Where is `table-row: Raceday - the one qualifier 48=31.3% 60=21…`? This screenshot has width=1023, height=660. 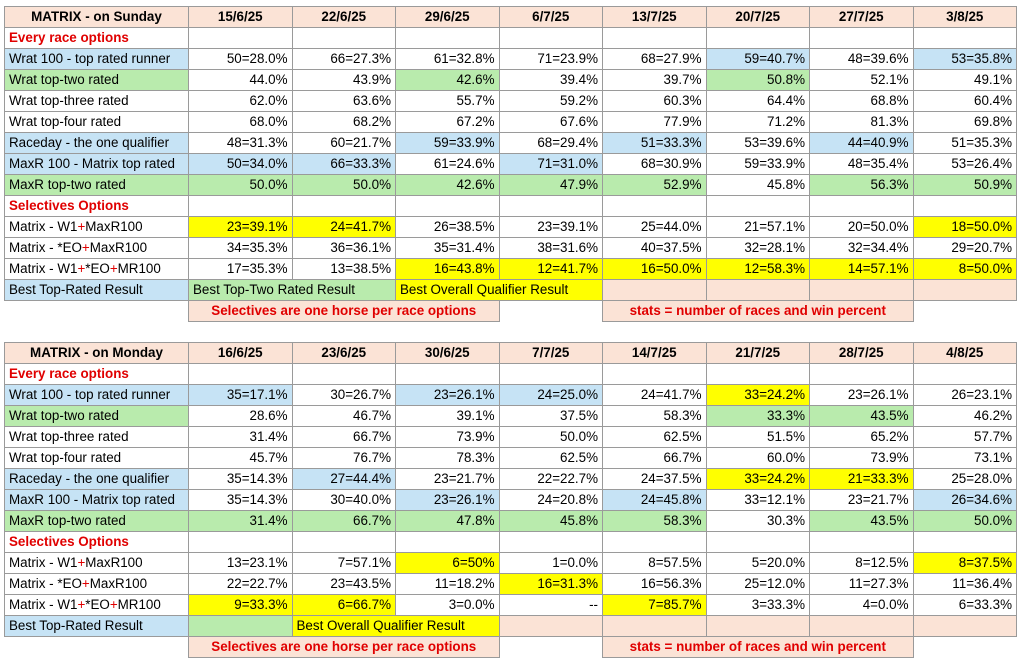 table-row: Raceday - the one qualifier 48=31.3% 60=21… is located at coordinates (510, 143).